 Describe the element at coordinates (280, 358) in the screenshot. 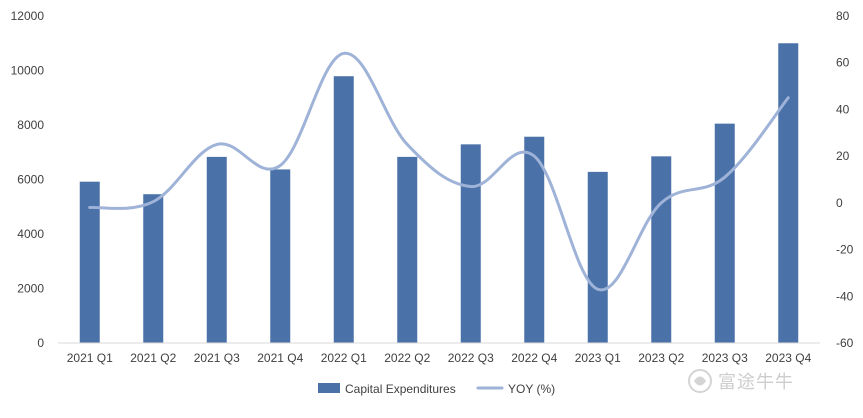

I see `x-tick-label: 2021 Q4` at that location.